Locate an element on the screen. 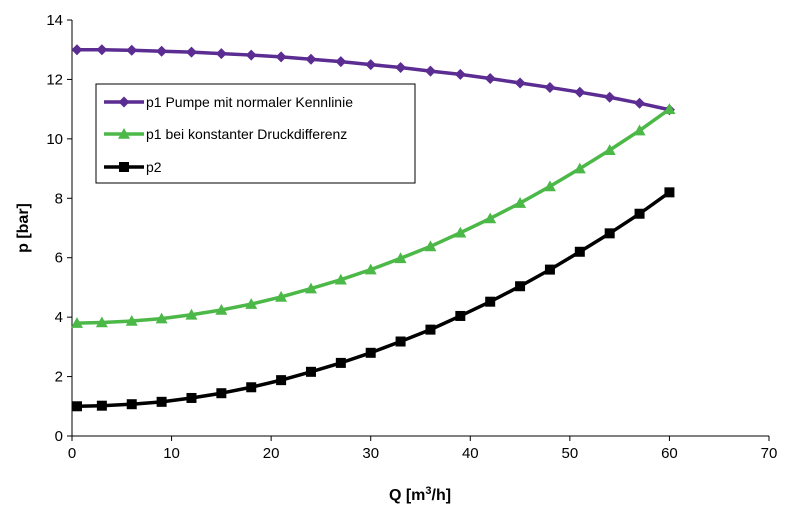  y-tick-label: 4 is located at coordinates (59, 317).